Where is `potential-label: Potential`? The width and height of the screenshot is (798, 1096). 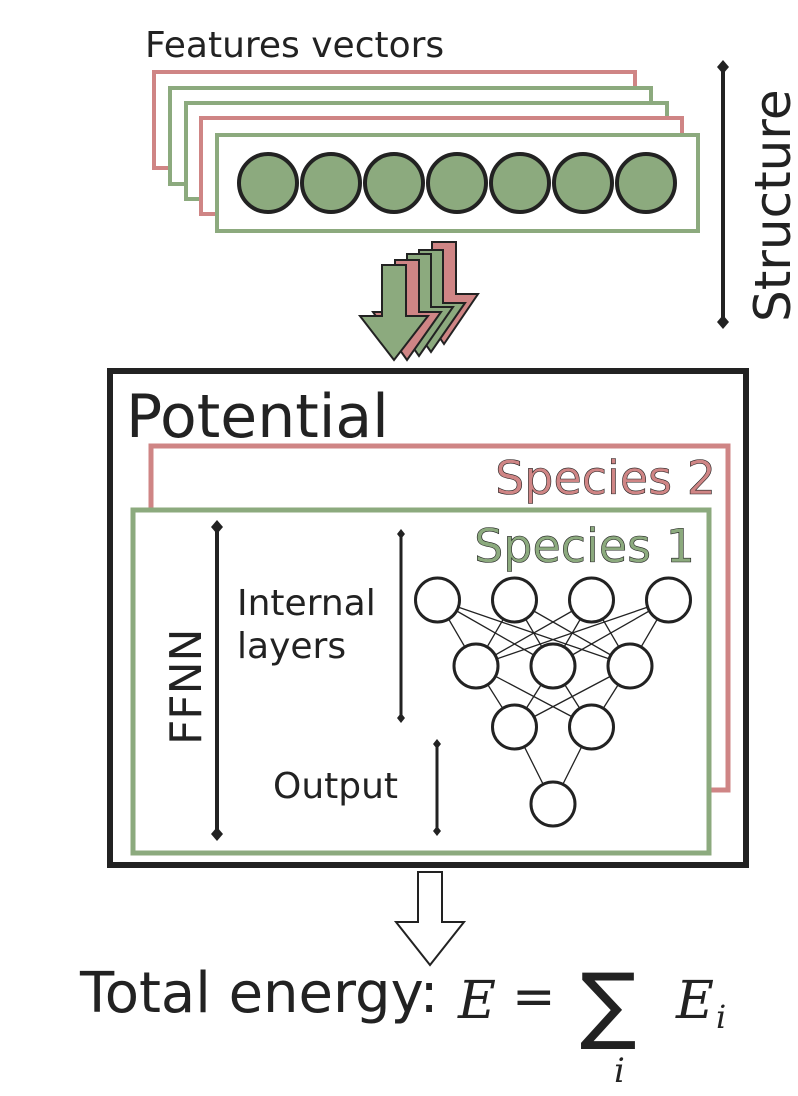 potential-label: Potential is located at coordinates (257, 417).